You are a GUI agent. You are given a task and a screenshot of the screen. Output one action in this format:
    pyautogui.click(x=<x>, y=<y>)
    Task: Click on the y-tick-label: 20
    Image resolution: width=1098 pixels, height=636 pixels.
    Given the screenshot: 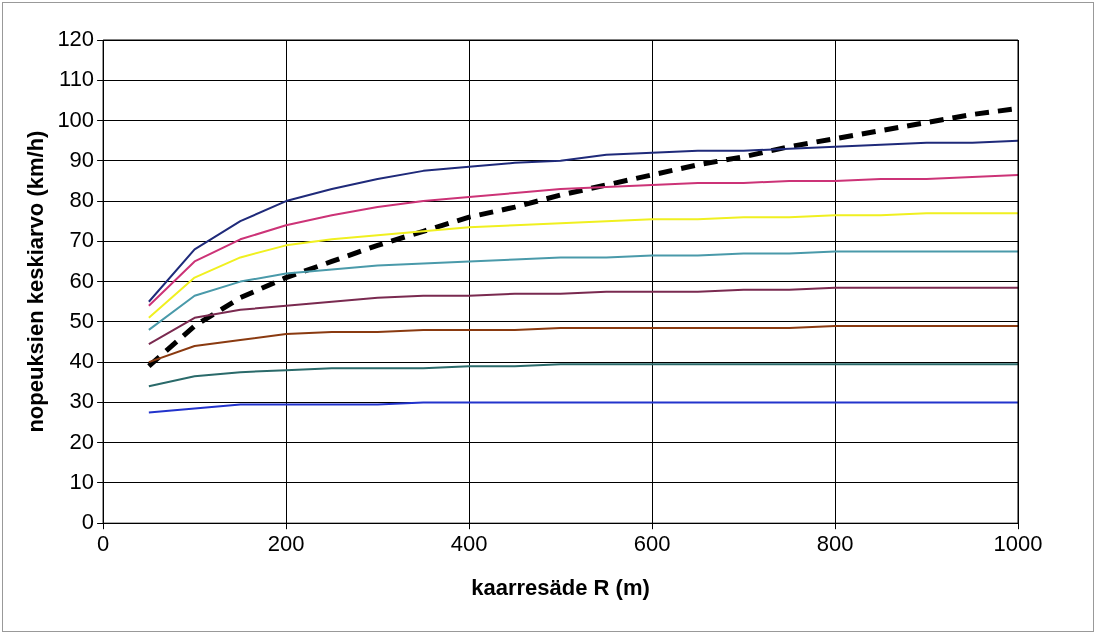 What is the action you would take?
    pyautogui.click(x=82, y=441)
    